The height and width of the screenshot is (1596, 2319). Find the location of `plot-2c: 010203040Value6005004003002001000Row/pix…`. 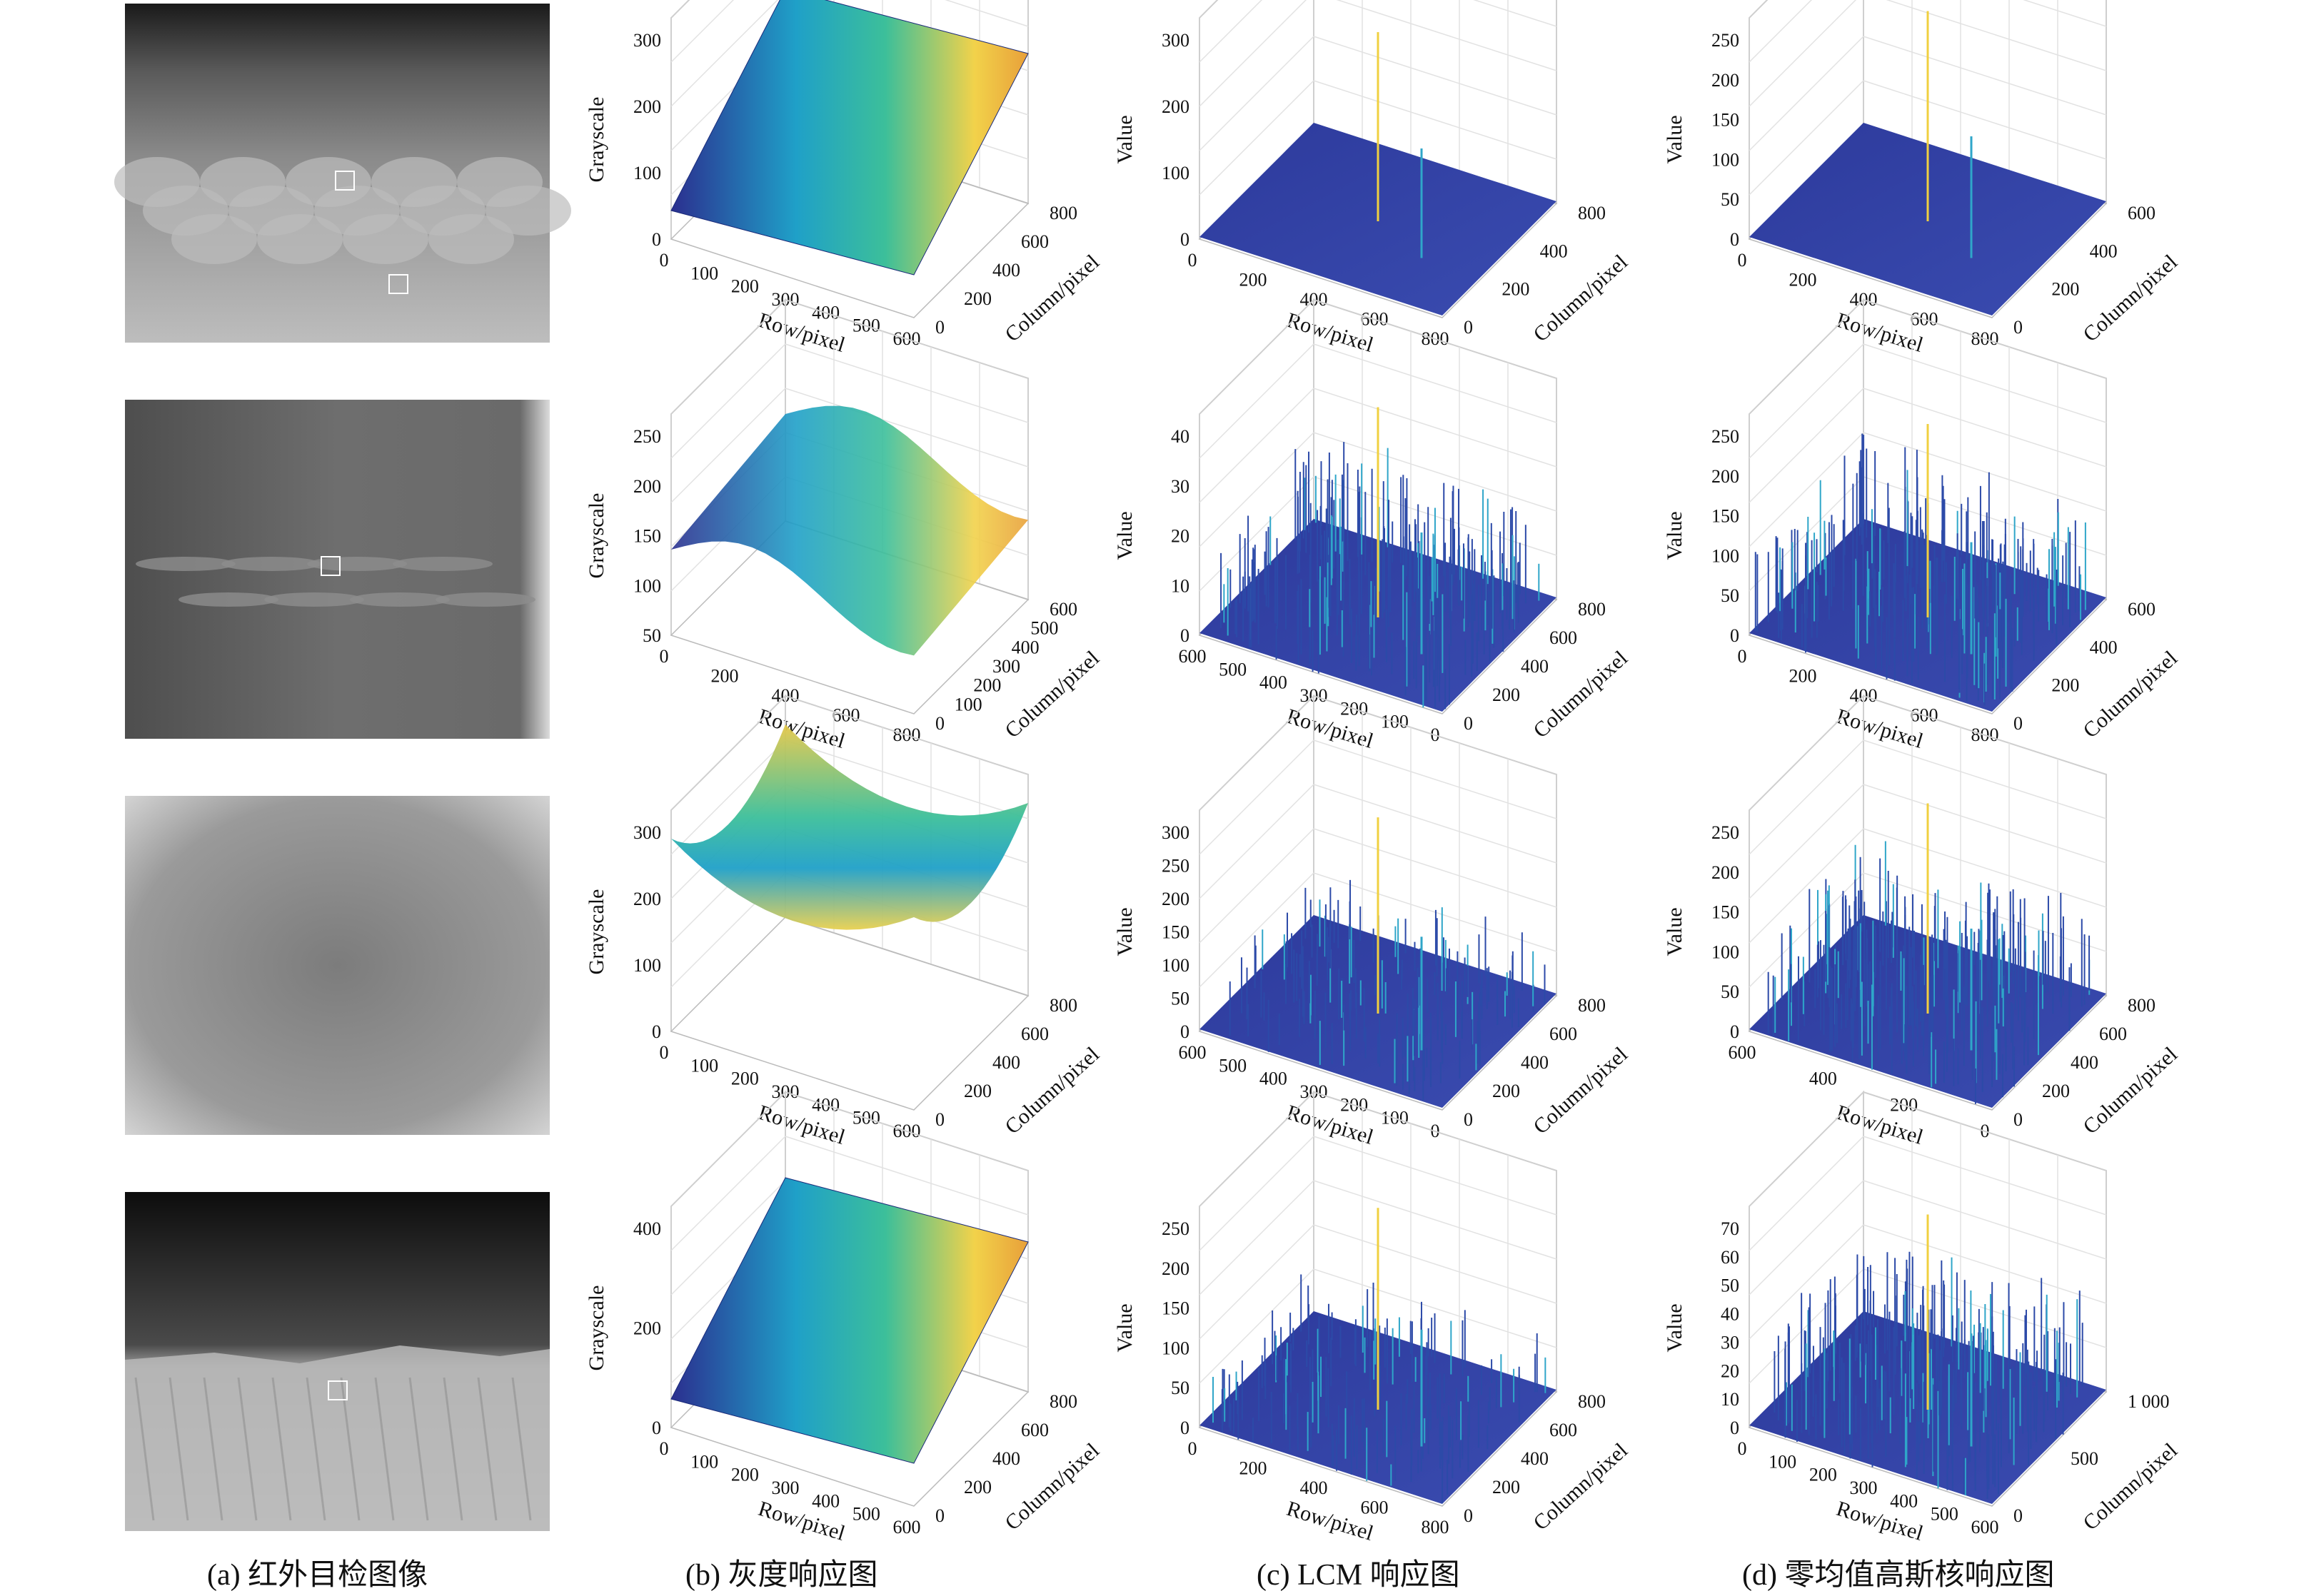

plot-2c: 010203040Value6005004003002001000Row/pix… is located at coordinates (1372, 525).